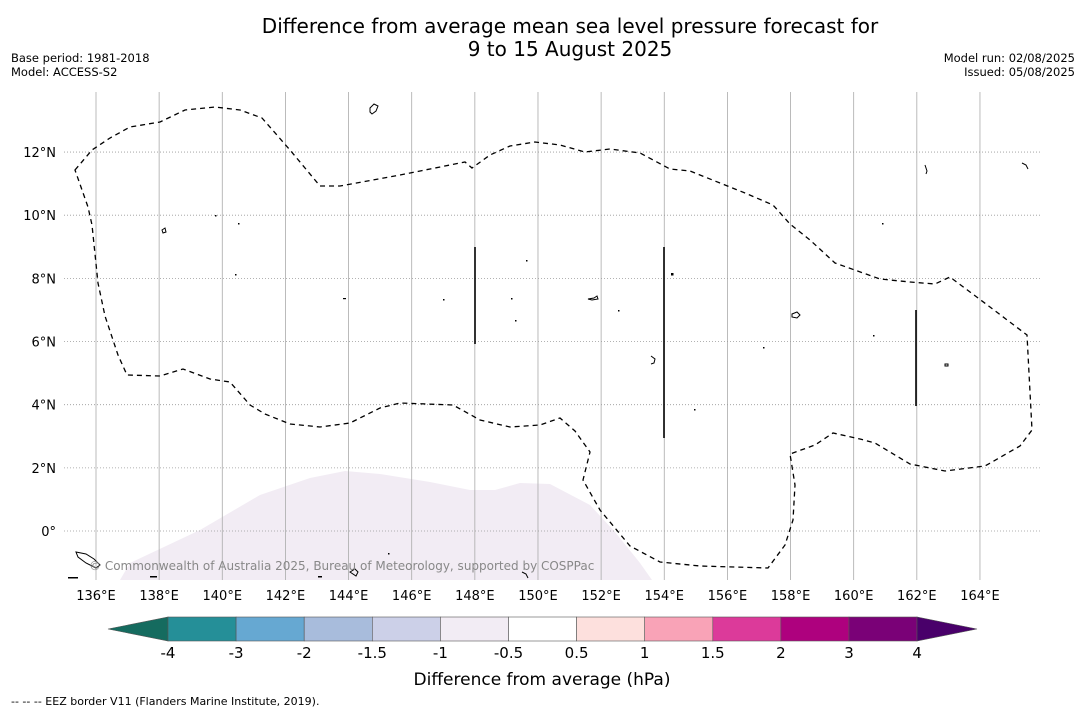 This screenshot has height=713, width=1085. I want to click on colorbar-tick-labels: -4 -3 -2 -1.5 -1 -0.5 0.5 1 1.5 2 3 4, so click(541, 653).